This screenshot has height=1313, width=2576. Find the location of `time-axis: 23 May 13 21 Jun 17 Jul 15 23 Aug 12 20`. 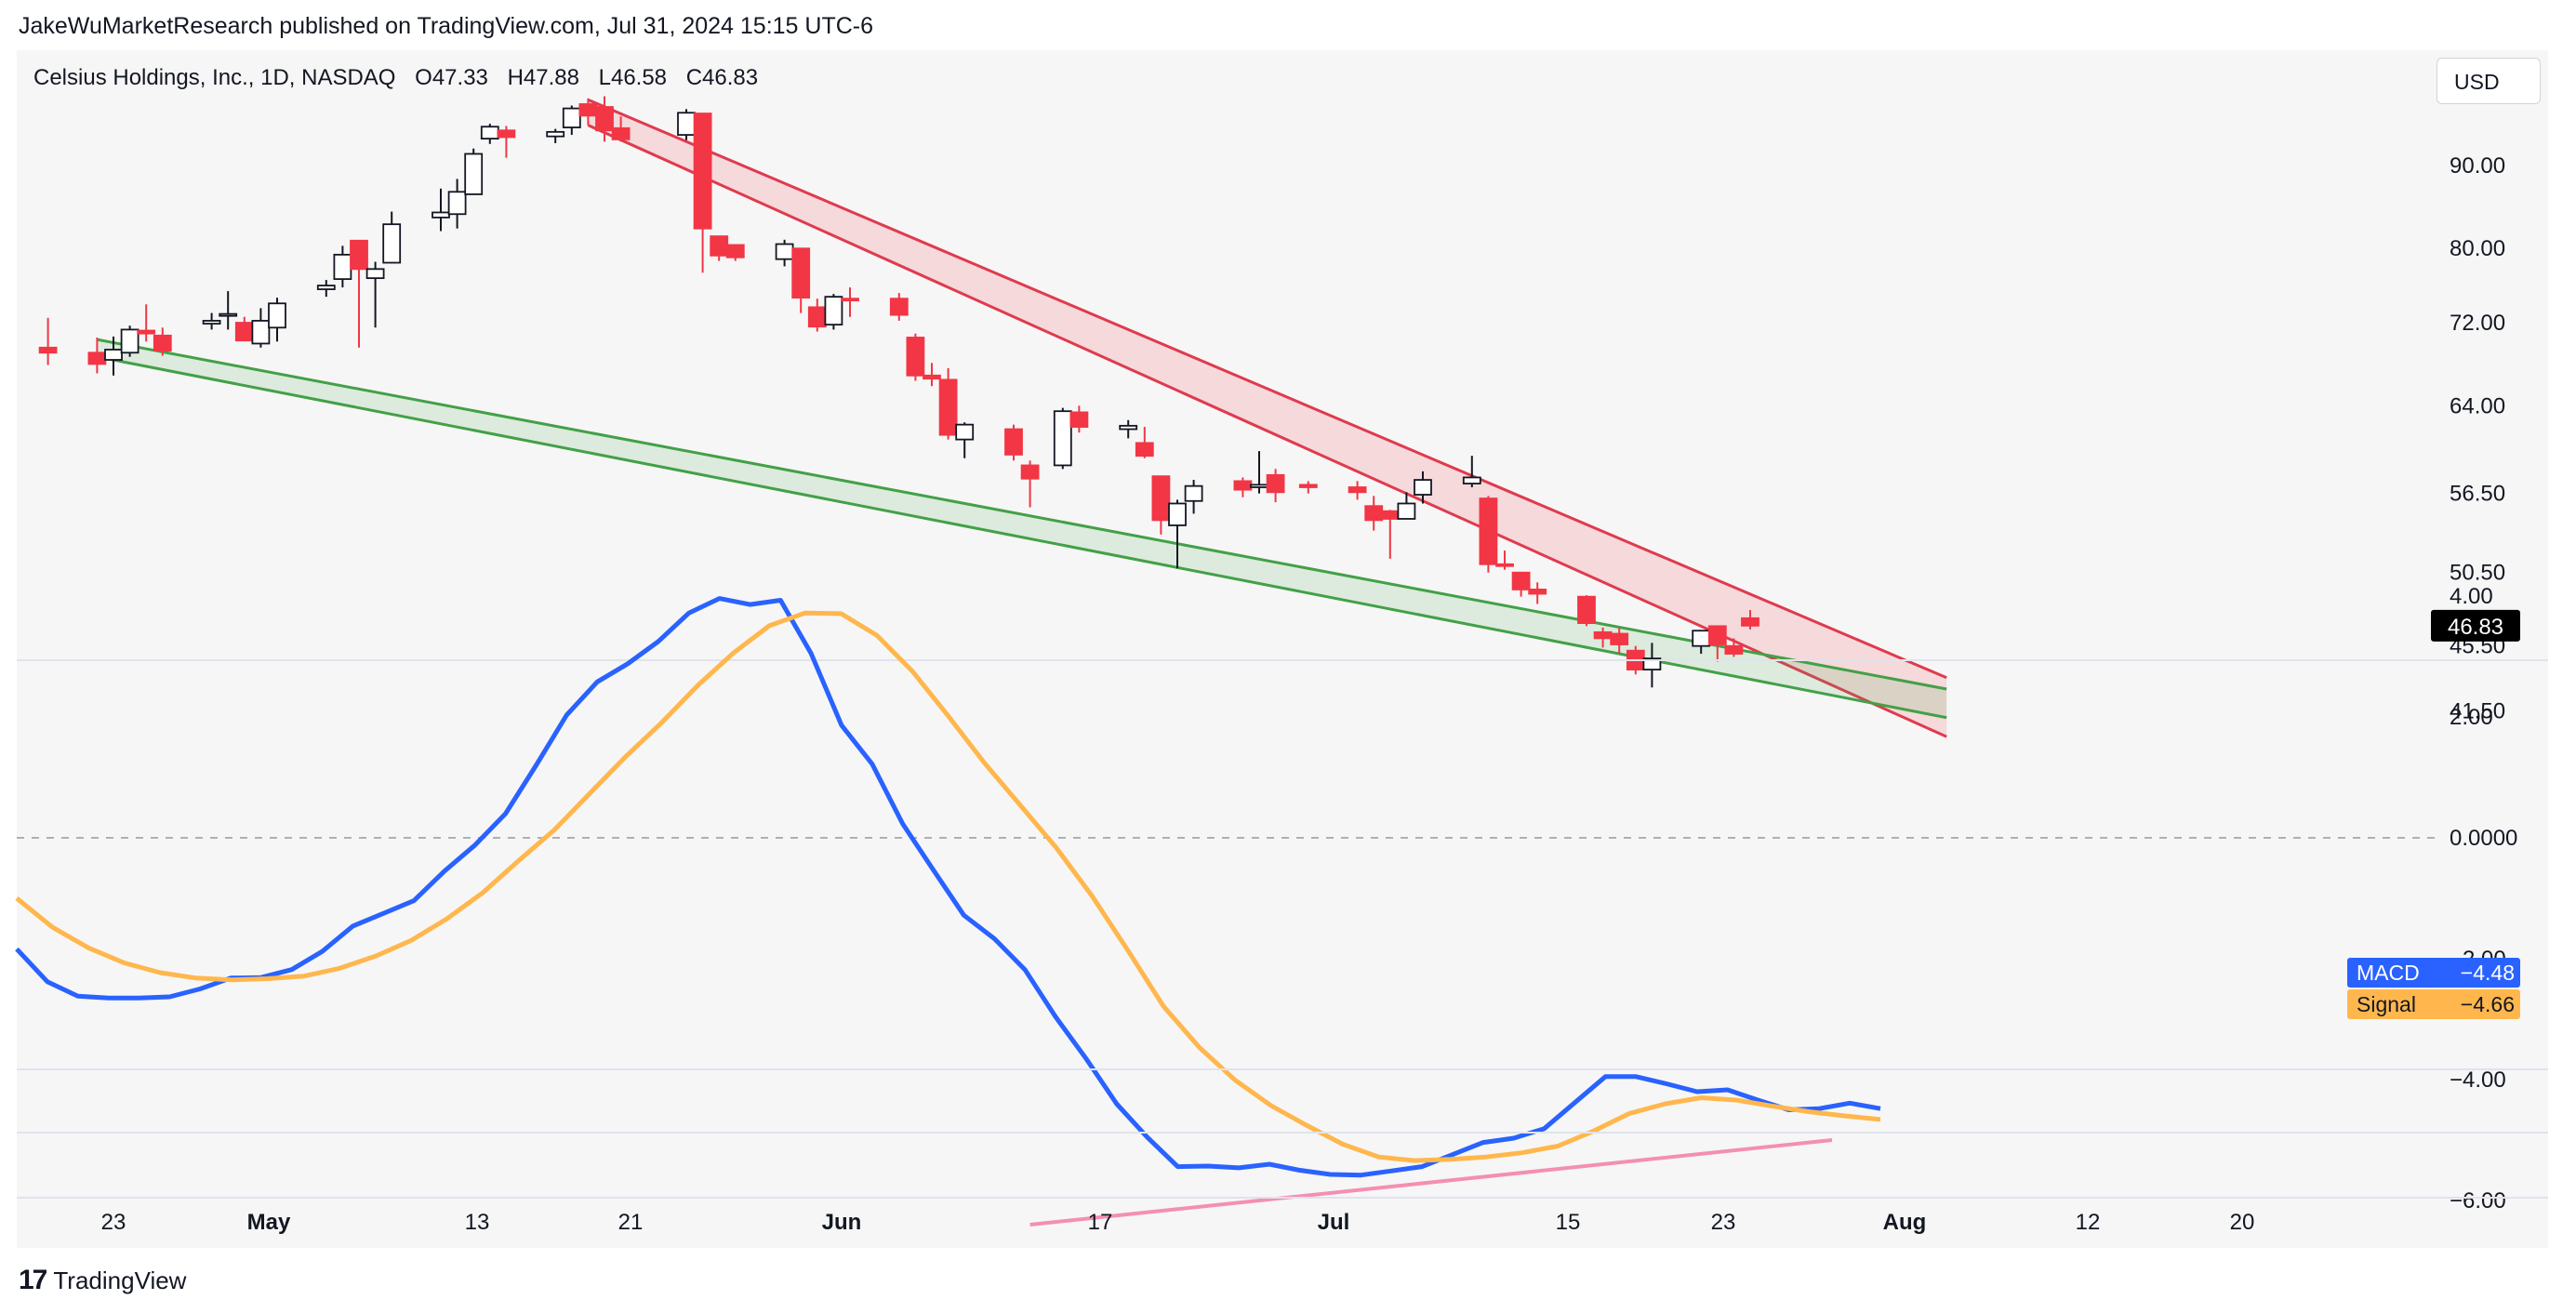

time-axis: 23 May 13 21 Jun 17 Jul 15 23 Aug 12 20 is located at coordinates (1178, 1222).